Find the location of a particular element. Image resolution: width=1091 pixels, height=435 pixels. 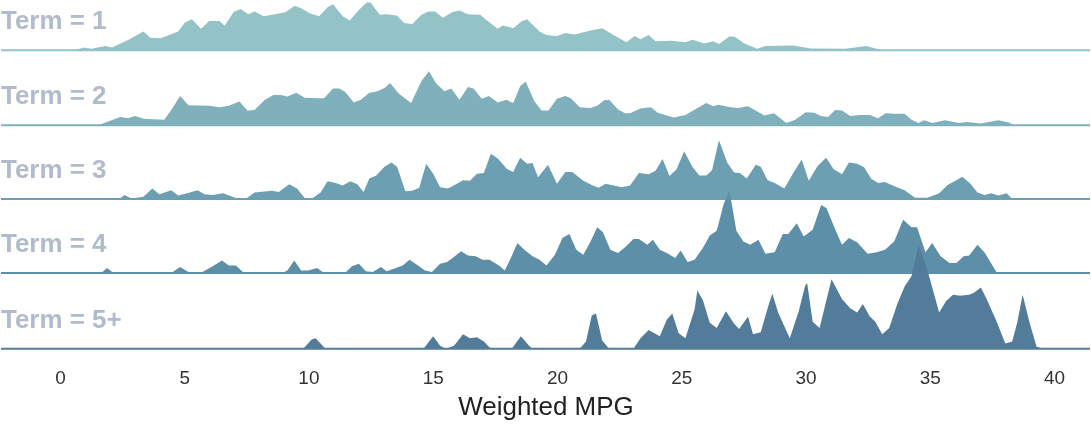

x-tick-label: 25 is located at coordinates (682, 378).